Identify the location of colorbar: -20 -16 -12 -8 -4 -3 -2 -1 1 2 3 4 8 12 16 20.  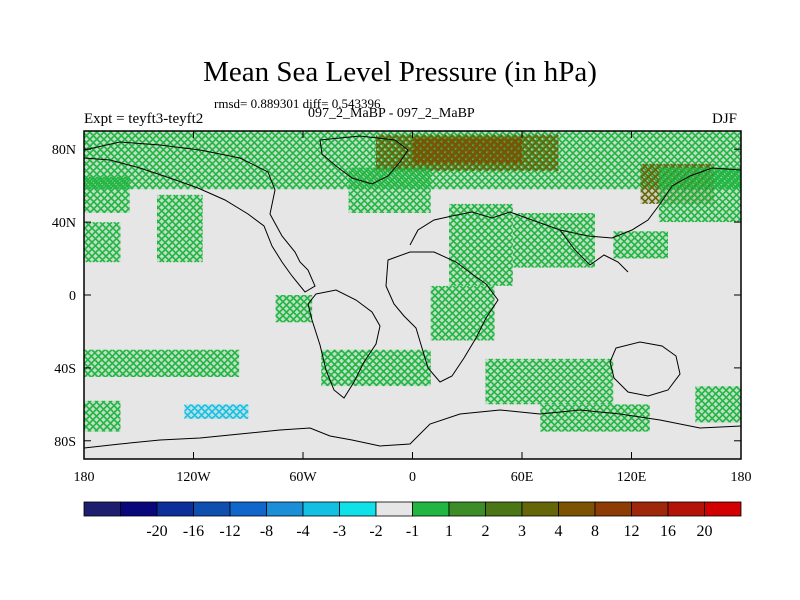
(412, 520).